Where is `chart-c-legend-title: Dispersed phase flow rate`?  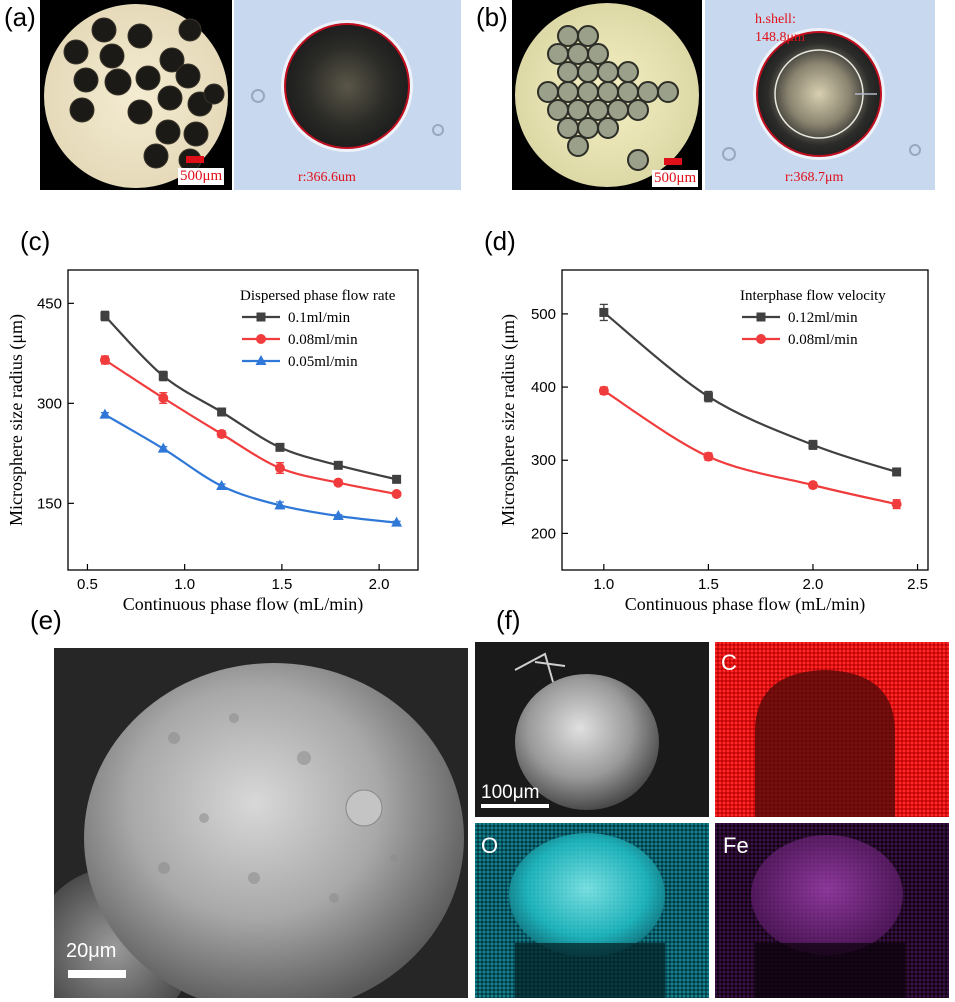 chart-c-legend-title: Dispersed phase flow rate is located at coordinates (318, 296).